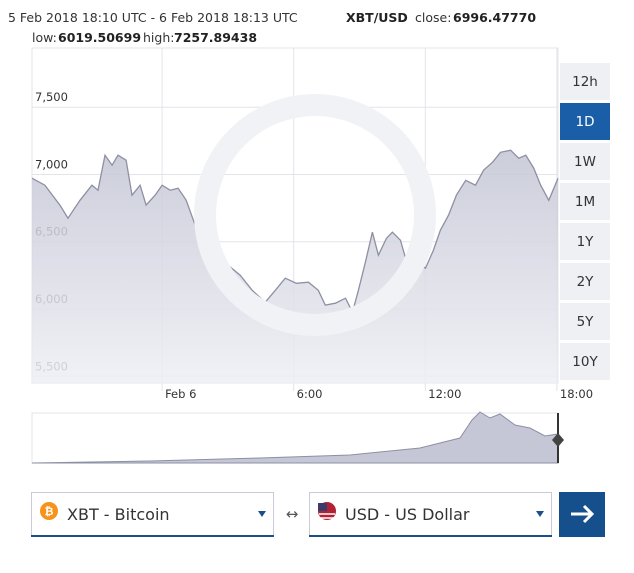 The width and height of the screenshot is (634, 573). Describe the element at coordinates (292, 514) in the screenshot. I see `swap-icon: ↔` at that location.